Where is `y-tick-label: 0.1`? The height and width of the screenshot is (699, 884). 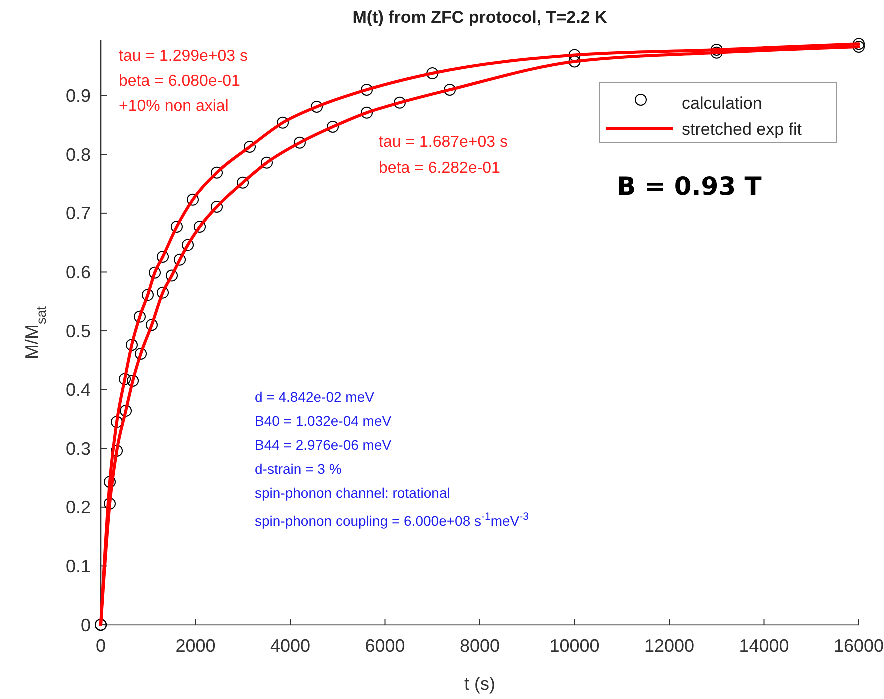 y-tick-label: 0.1 is located at coordinates (78, 566).